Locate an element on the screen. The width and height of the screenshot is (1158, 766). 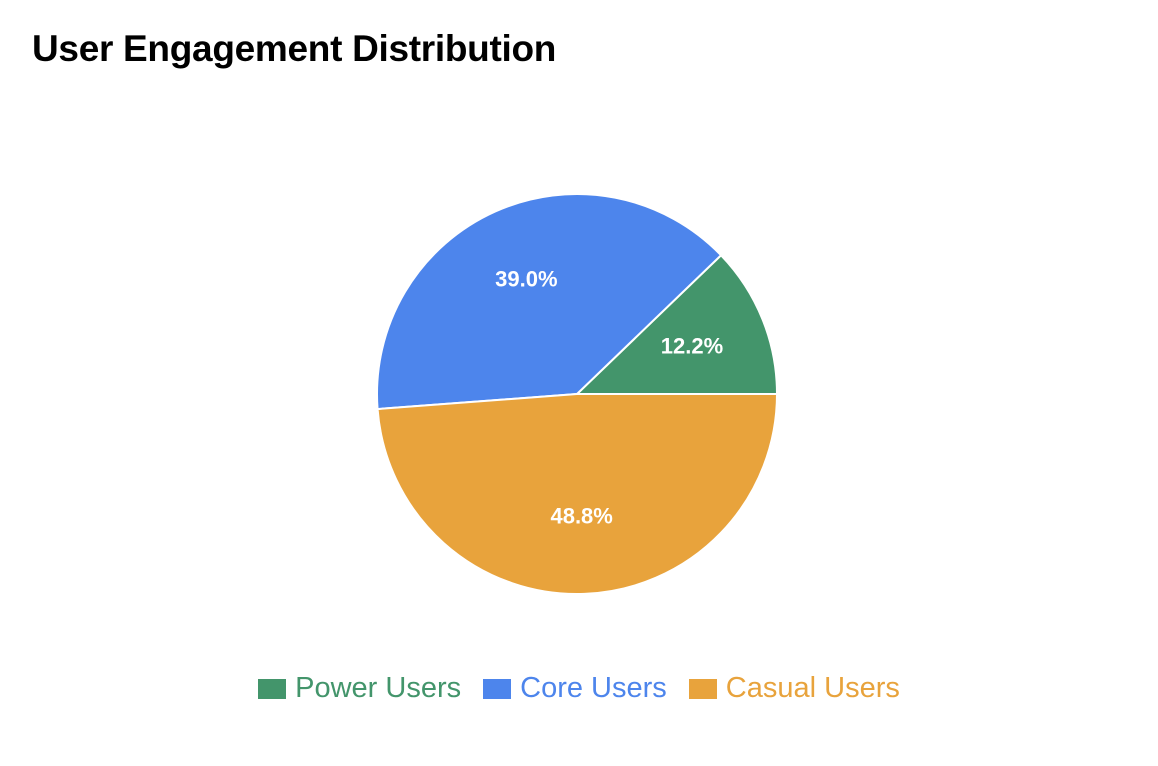
legend-label-core-users: Core Users is located at coordinates (593, 688).